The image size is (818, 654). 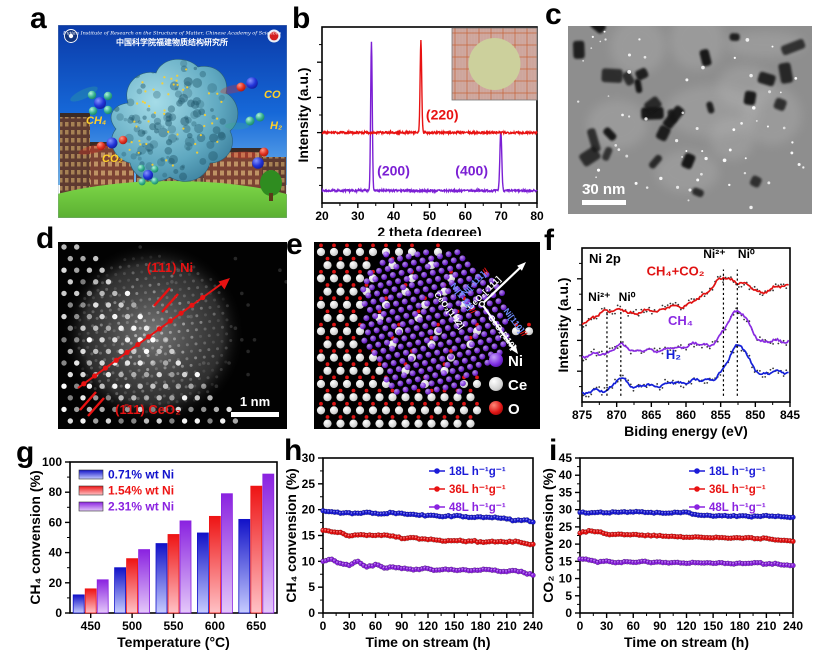 What do you see at coordinates (496, 384) in the screenshot?
I see `ce-legend-swatch` at bounding box center [496, 384].